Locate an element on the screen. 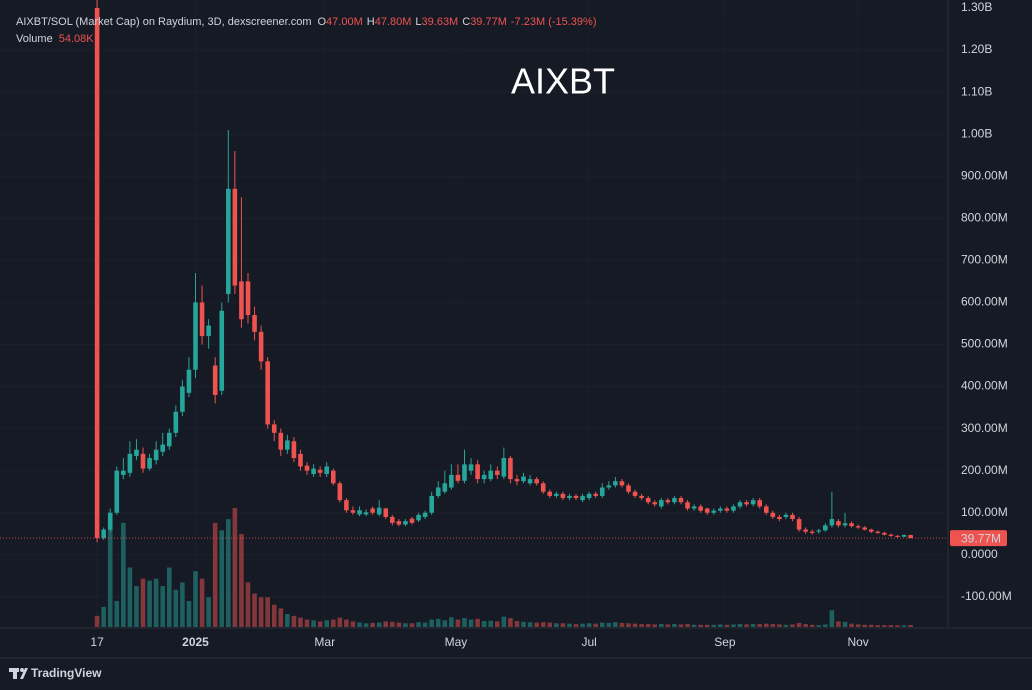 The width and height of the screenshot is (1032, 690). last-price-tag is located at coordinates (978, 538).